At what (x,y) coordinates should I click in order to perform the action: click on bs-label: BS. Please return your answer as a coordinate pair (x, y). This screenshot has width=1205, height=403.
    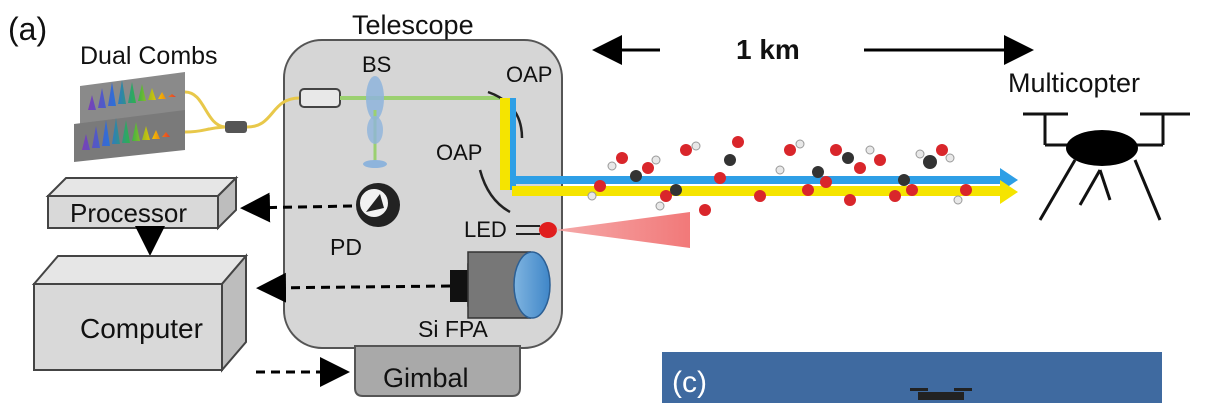
    Looking at the image, I should click on (376, 64).